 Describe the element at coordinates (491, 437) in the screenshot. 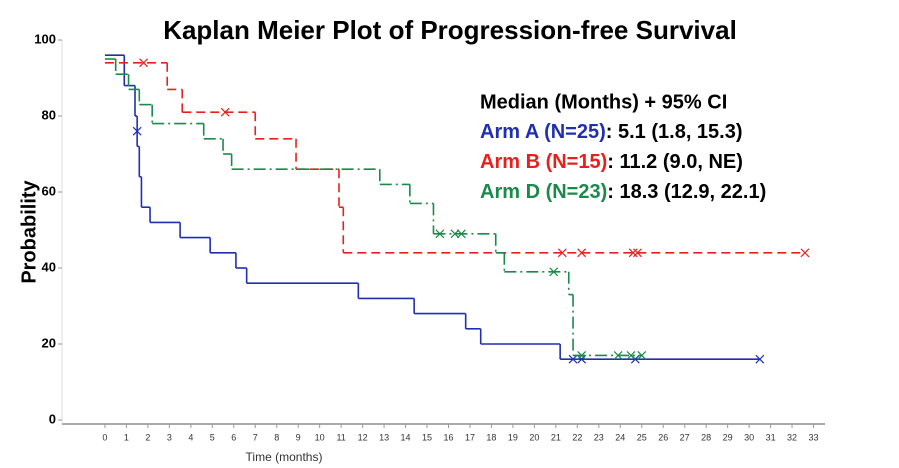

I see `x-tick-label: 18` at that location.